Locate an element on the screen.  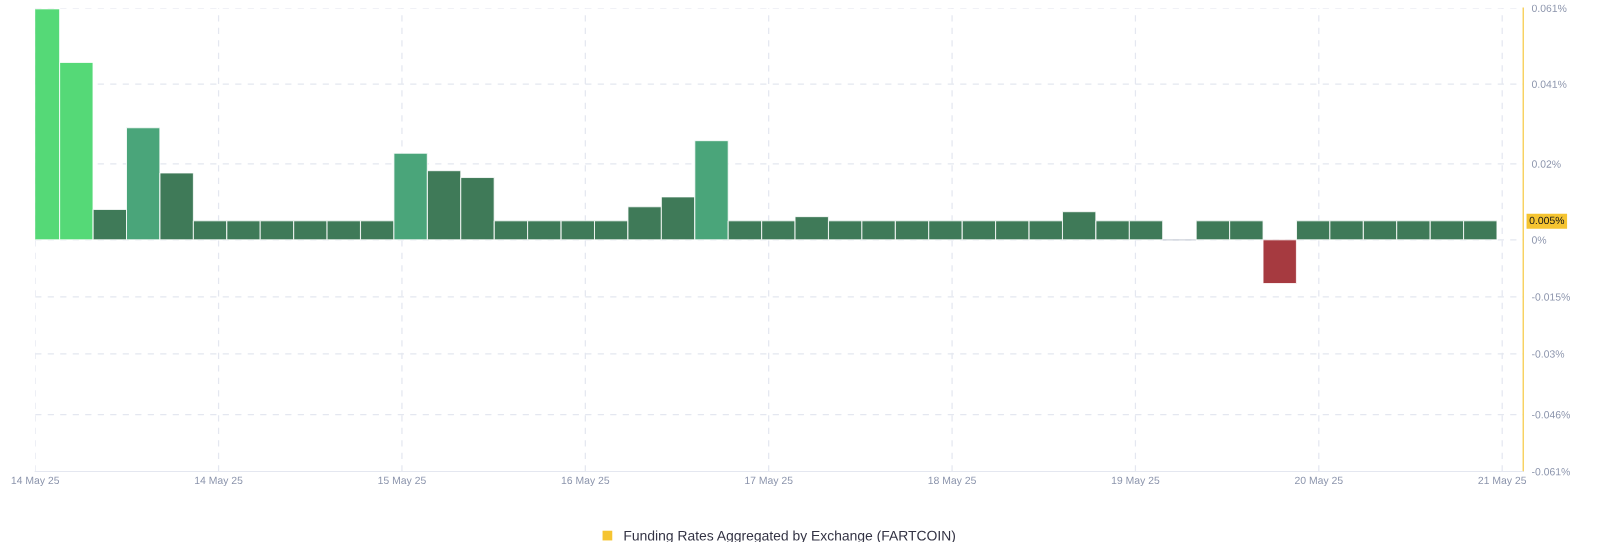
y-tick-label: 0.02% is located at coordinates (1546, 164).